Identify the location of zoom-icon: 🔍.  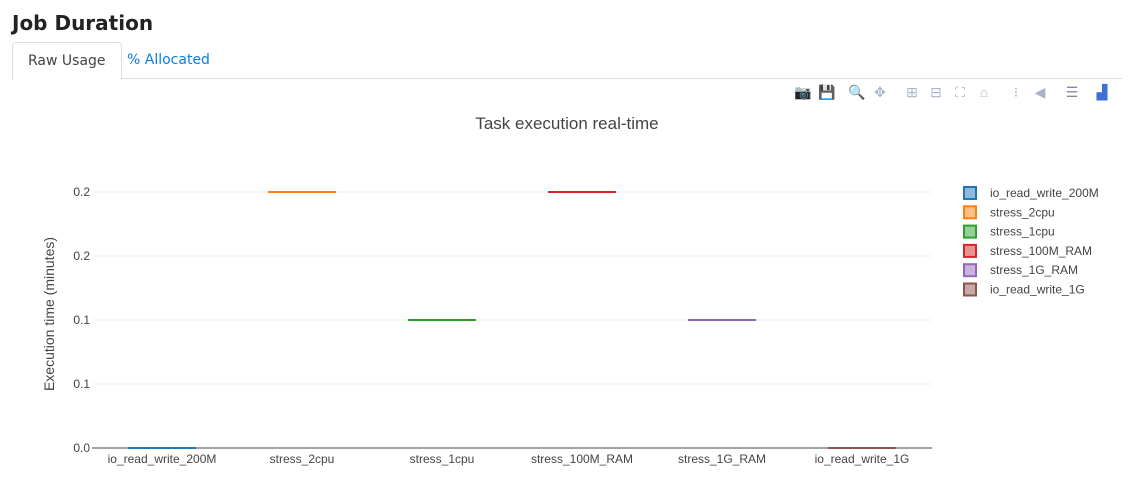
(857, 92).